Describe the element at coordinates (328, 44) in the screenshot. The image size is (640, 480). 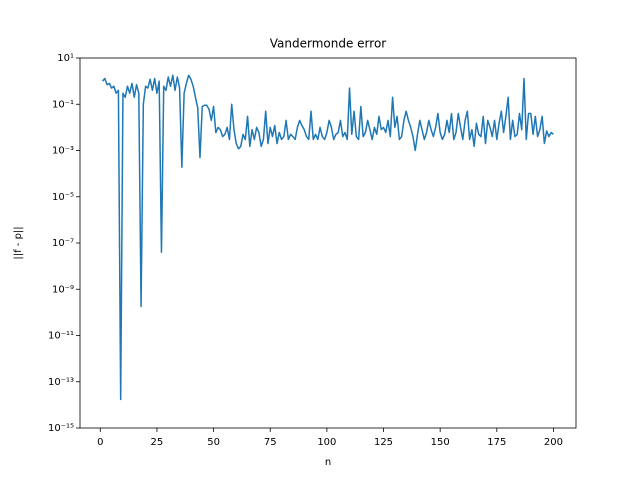
I see `chart-title: Vandermonde error` at that location.